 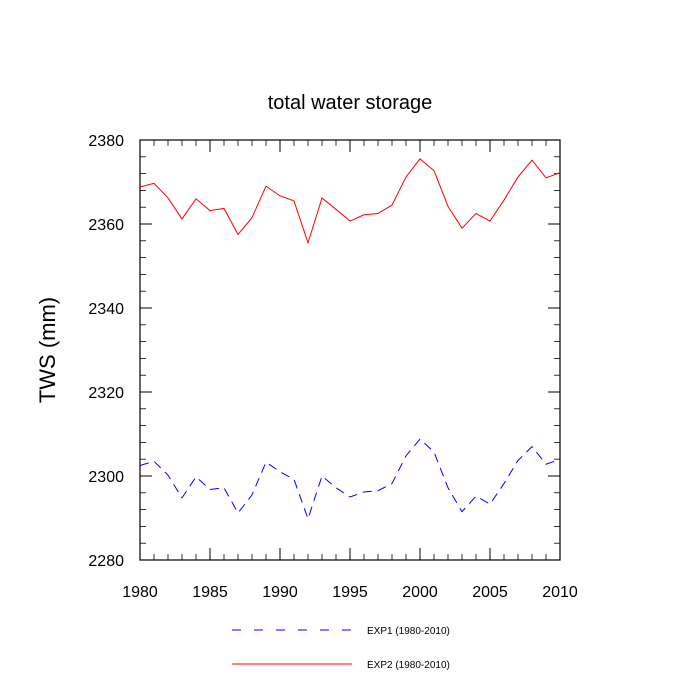 I want to click on legend-label-1: EXP1 (1980-2010), so click(x=408, y=631).